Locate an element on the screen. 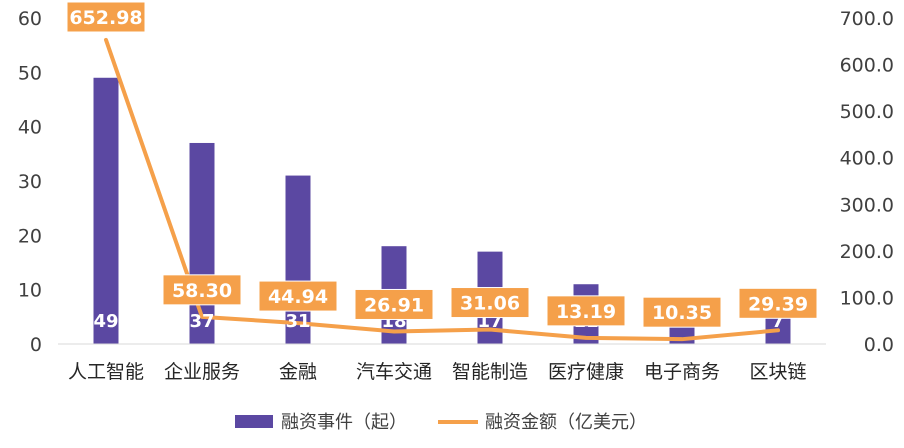  line-value-label: 44.94 is located at coordinates (298, 297).